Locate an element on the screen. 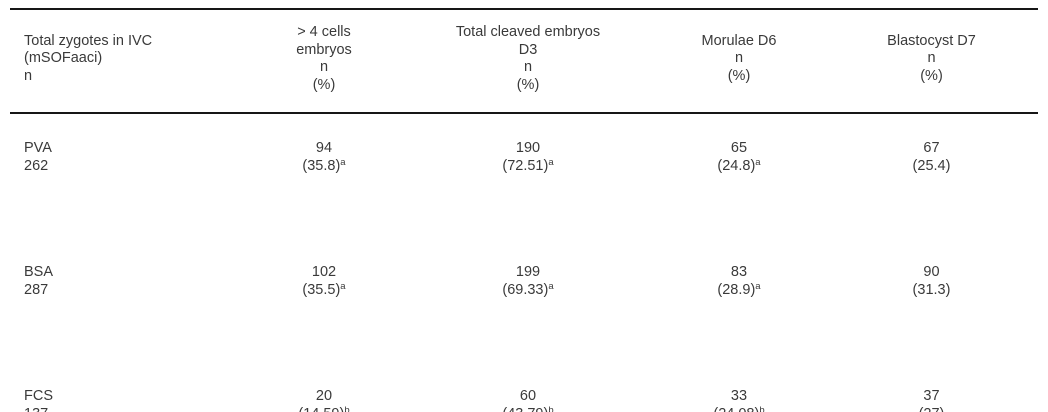 Image resolution: width=1048 pixels, height=412 pixels. value-cell: 67 (25.4) is located at coordinates (931, 175).